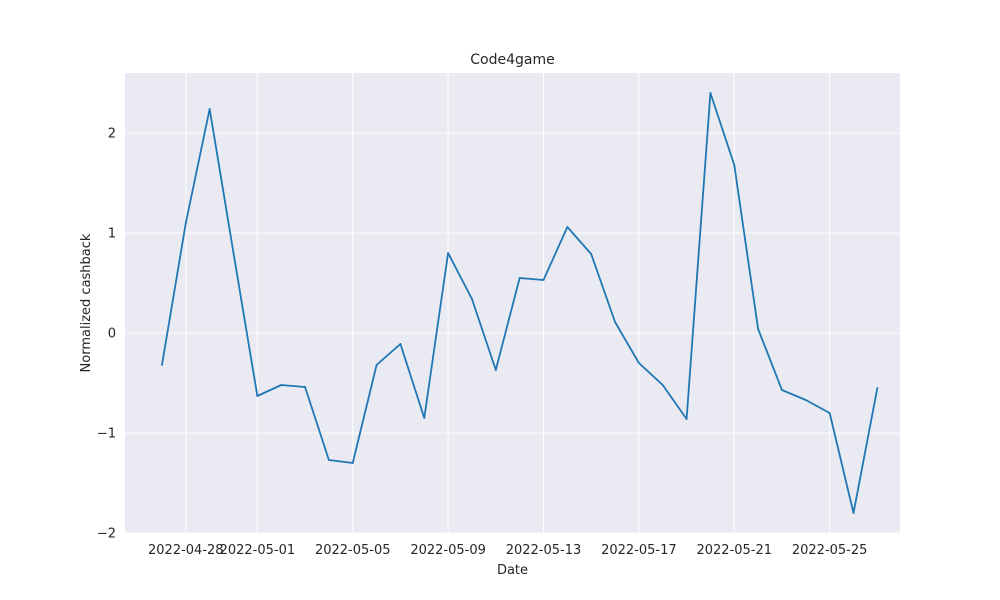 The width and height of the screenshot is (1000, 600). Describe the element at coordinates (734, 550) in the screenshot. I see `x-tick-label: 2022-05-21` at that location.